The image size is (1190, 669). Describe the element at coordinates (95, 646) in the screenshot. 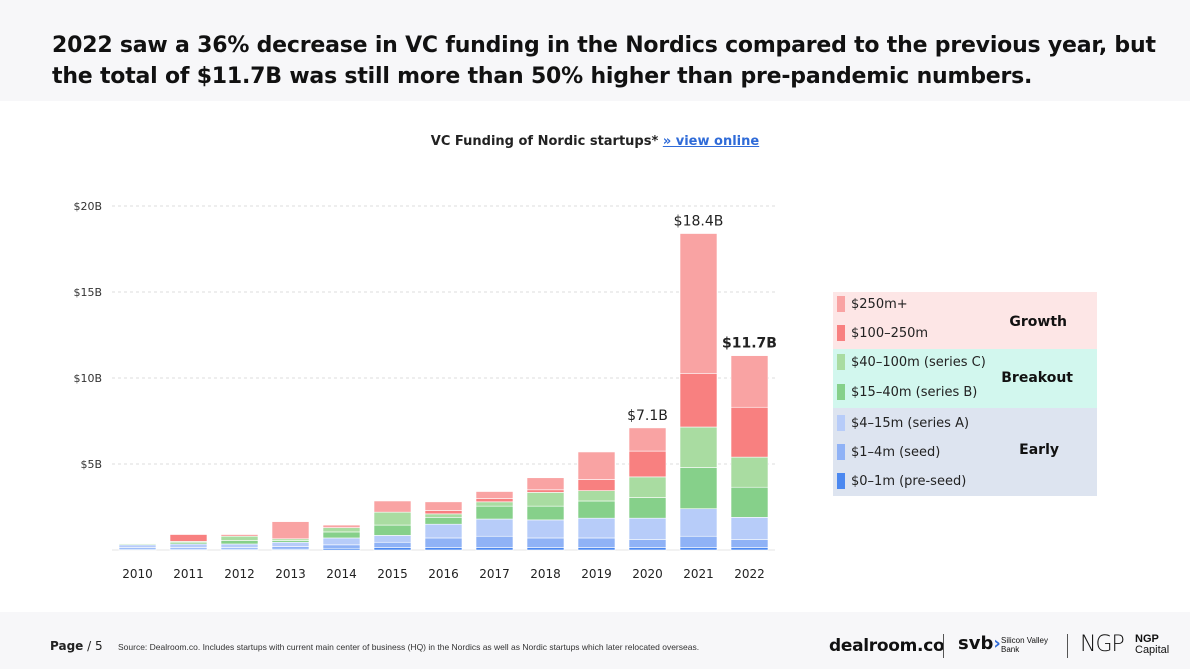

I see `page-count: / 5` at that location.